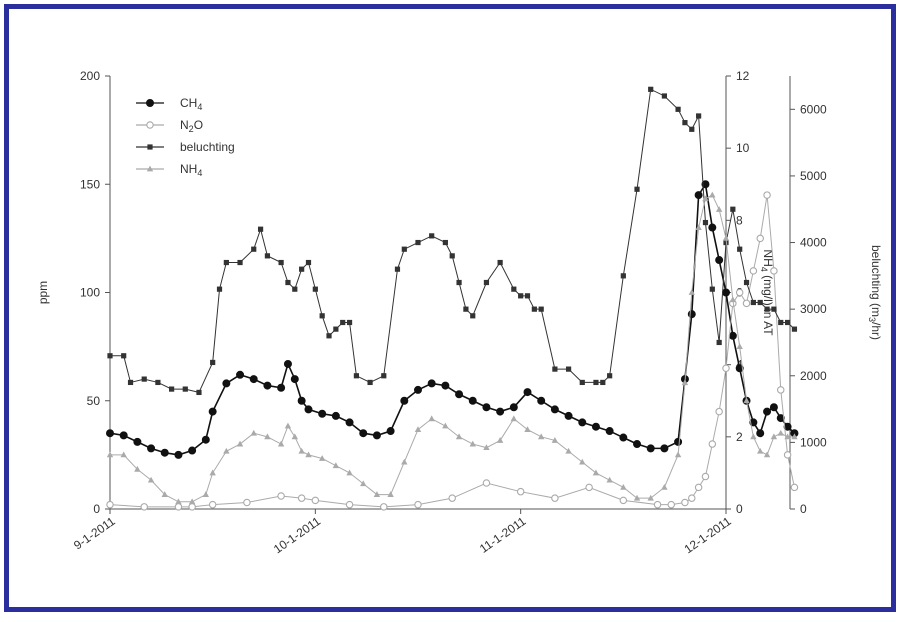 This screenshot has height=622, width=906. What do you see at coordinates (184, 125) in the screenshot?
I see `legend-label-part: N` at bounding box center [184, 125].